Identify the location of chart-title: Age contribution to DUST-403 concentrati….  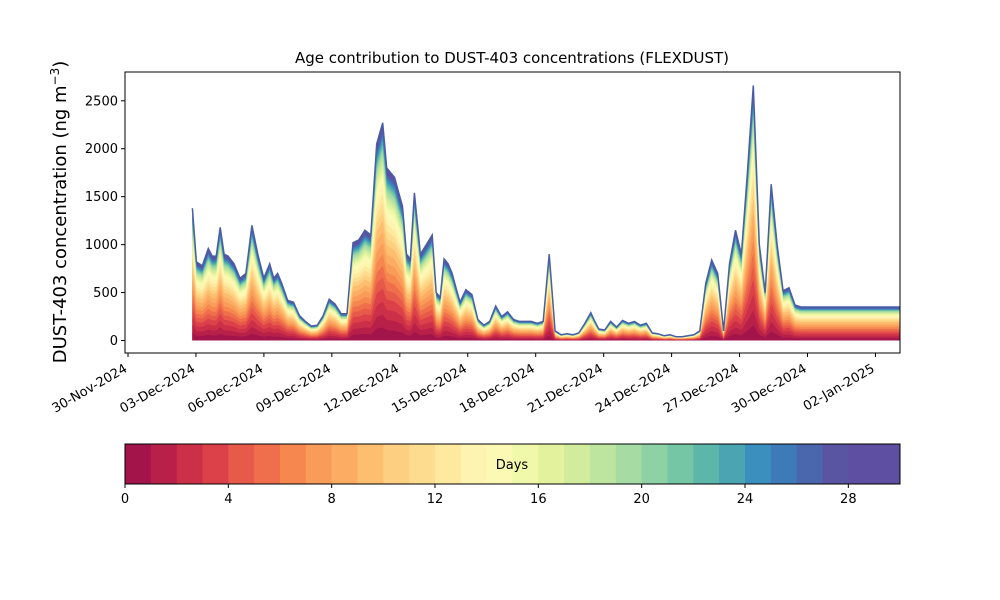
(512, 58).